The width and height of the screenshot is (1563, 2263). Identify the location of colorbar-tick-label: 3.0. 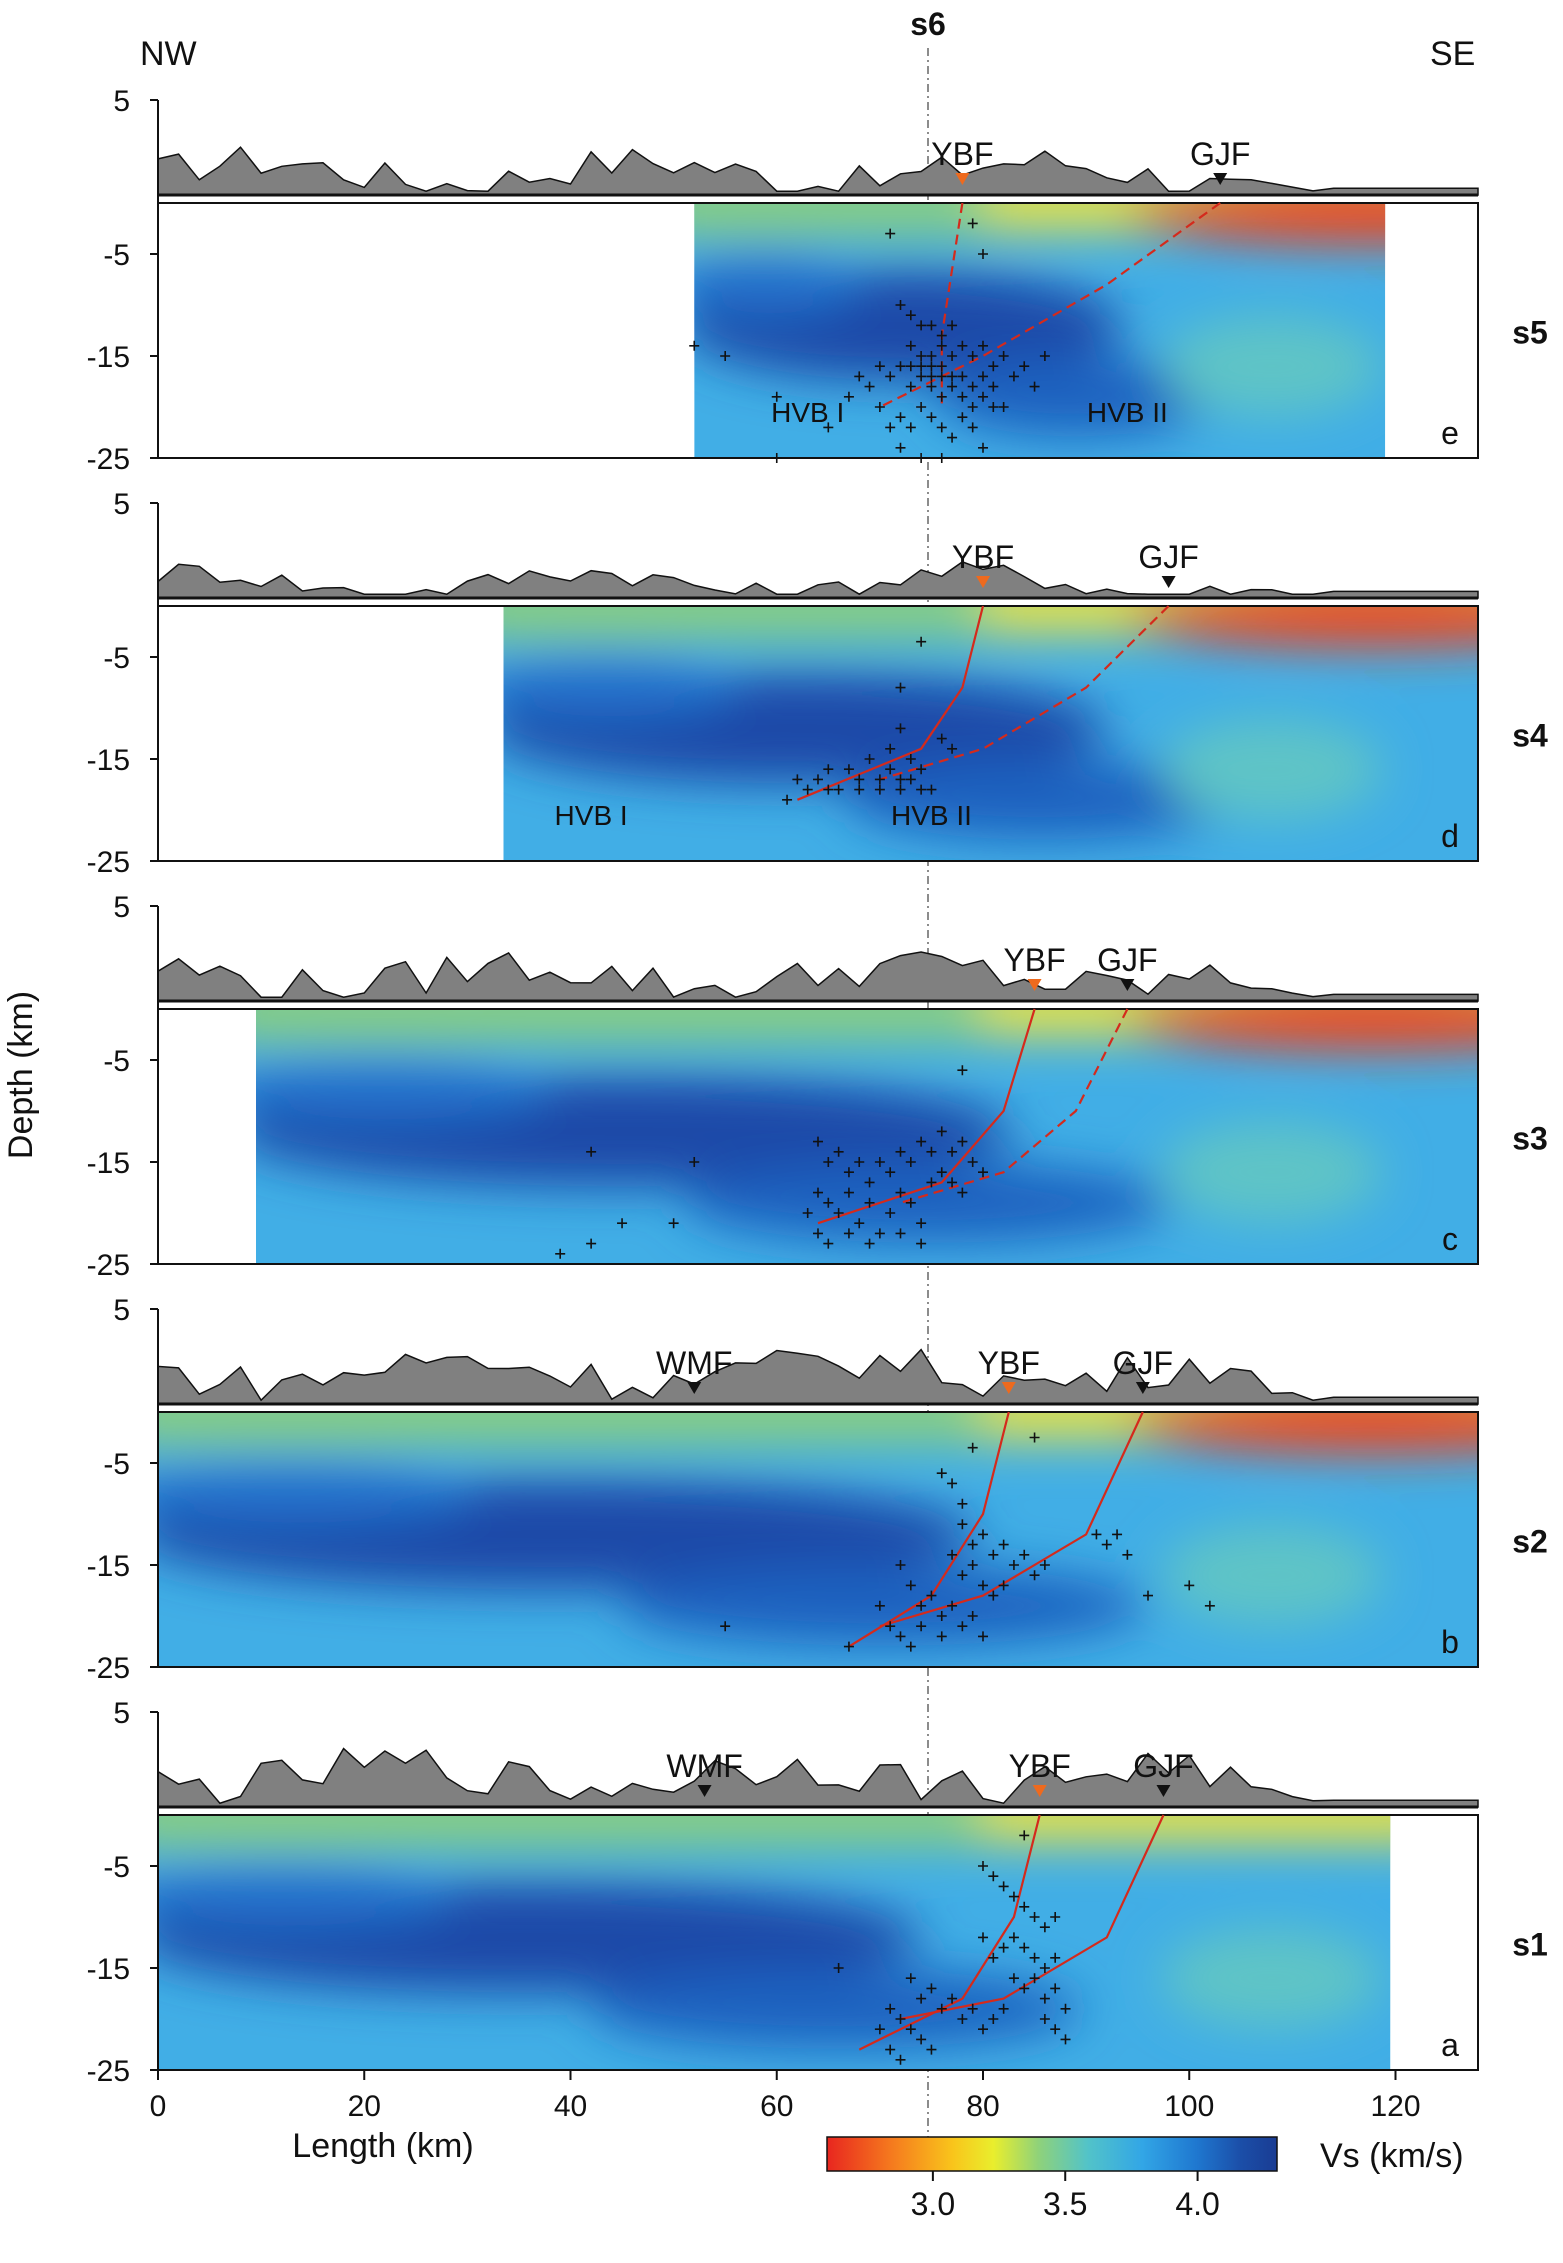
(933, 2204).